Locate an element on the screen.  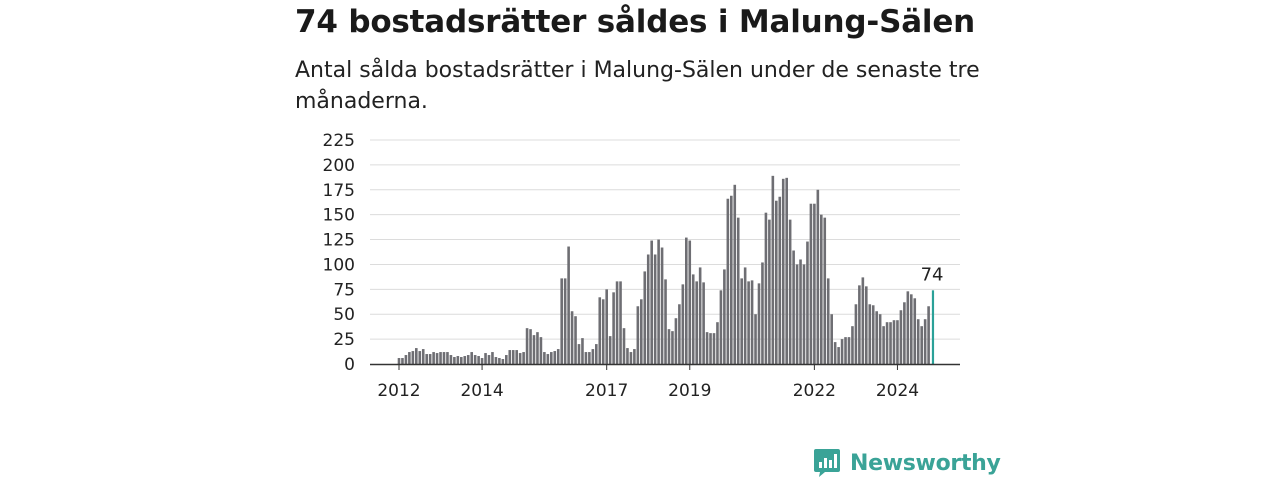
y-tick-label: 225 is located at coordinates (339, 141).